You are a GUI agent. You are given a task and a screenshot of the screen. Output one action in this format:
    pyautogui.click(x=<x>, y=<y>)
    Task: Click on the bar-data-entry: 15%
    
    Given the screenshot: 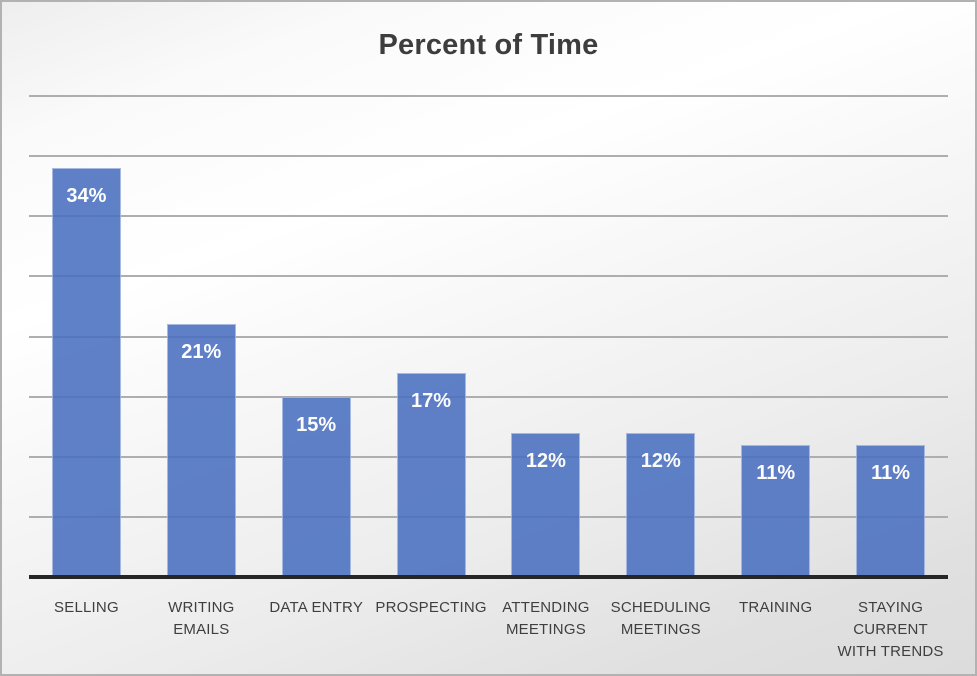 What is the action you would take?
    pyautogui.click(x=316, y=486)
    